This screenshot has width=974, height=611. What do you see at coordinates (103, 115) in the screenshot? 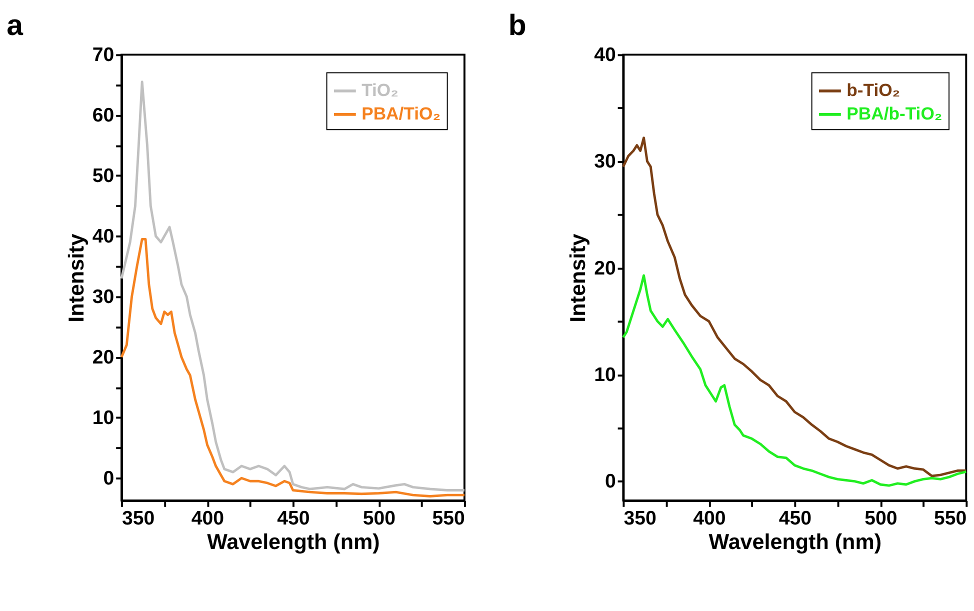
I see `y-tick-label: 60` at bounding box center [103, 115].